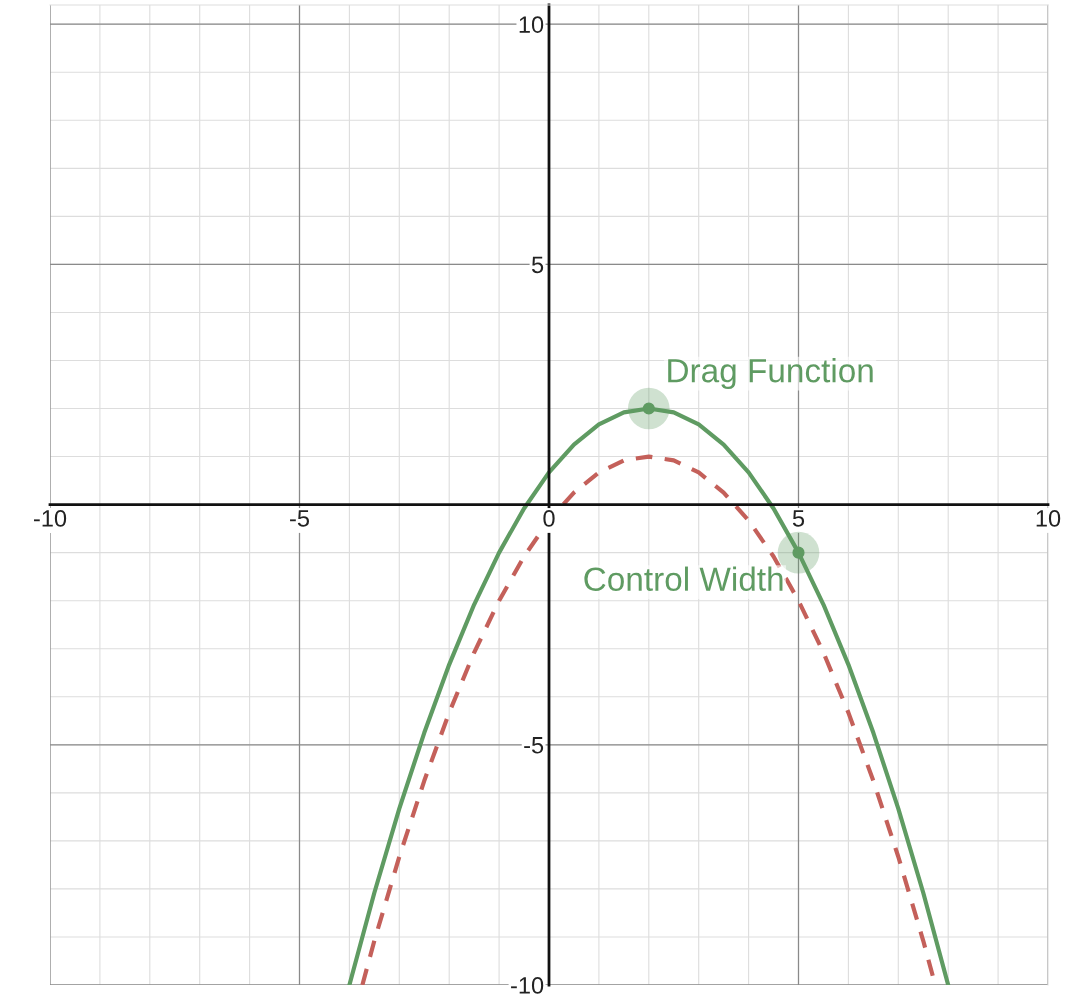 This screenshot has width=1088, height=1004. Describe the element at coordinates (50, 518) in the screenshot. I see `x-tick-label: -10` at that location.